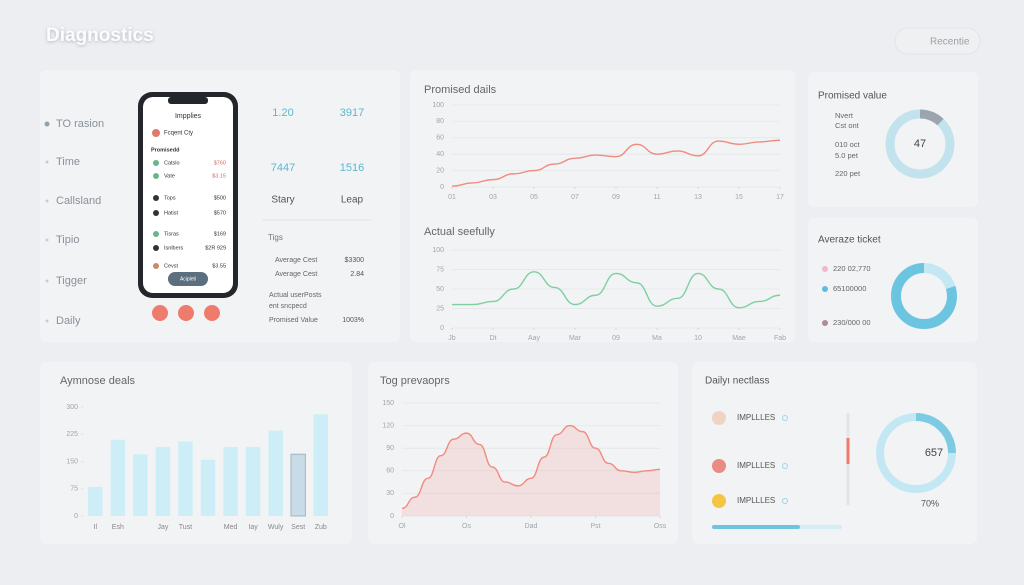 The width and height of the screenshot is (1024, 585). What do you see at coordinates (298, 527) in the screenshot?
I see `x-tick-label: Sest` at bounding box center [298, 527].